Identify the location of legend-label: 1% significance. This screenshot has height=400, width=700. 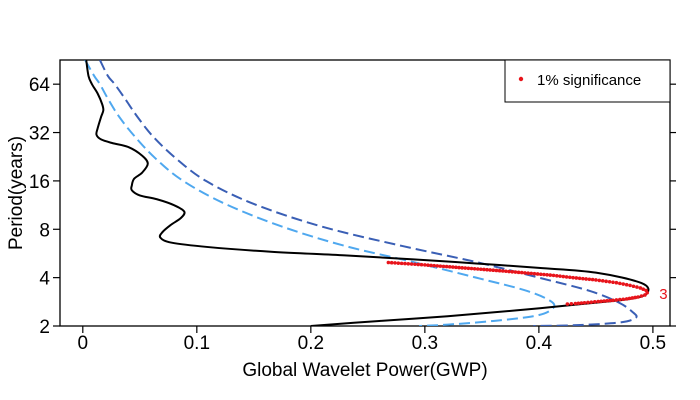
(589, 80).